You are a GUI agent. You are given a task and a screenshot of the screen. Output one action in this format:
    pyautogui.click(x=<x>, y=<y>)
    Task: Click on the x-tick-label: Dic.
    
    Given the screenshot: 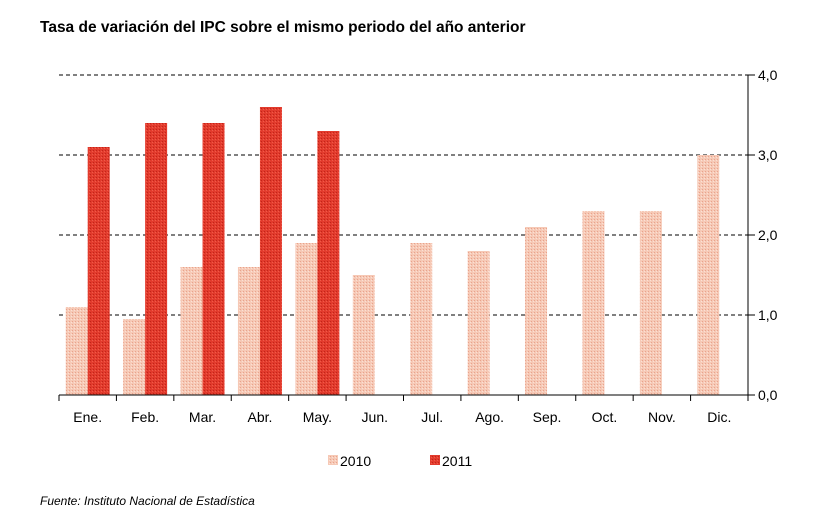 What is the action you would take?
    pyautogui.click(x=719, y=417)
    